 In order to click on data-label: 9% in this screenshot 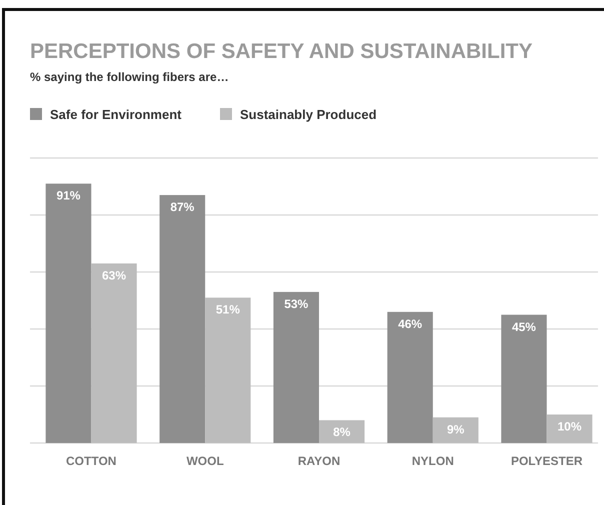, I will do `click(455, 429)`.